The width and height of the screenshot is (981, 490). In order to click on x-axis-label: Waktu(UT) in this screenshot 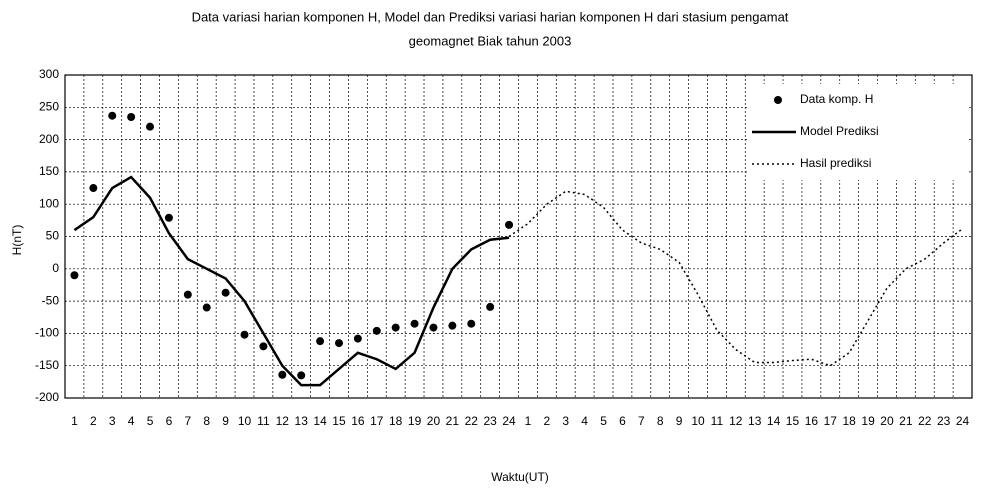, I will do `click(520, 477)`.